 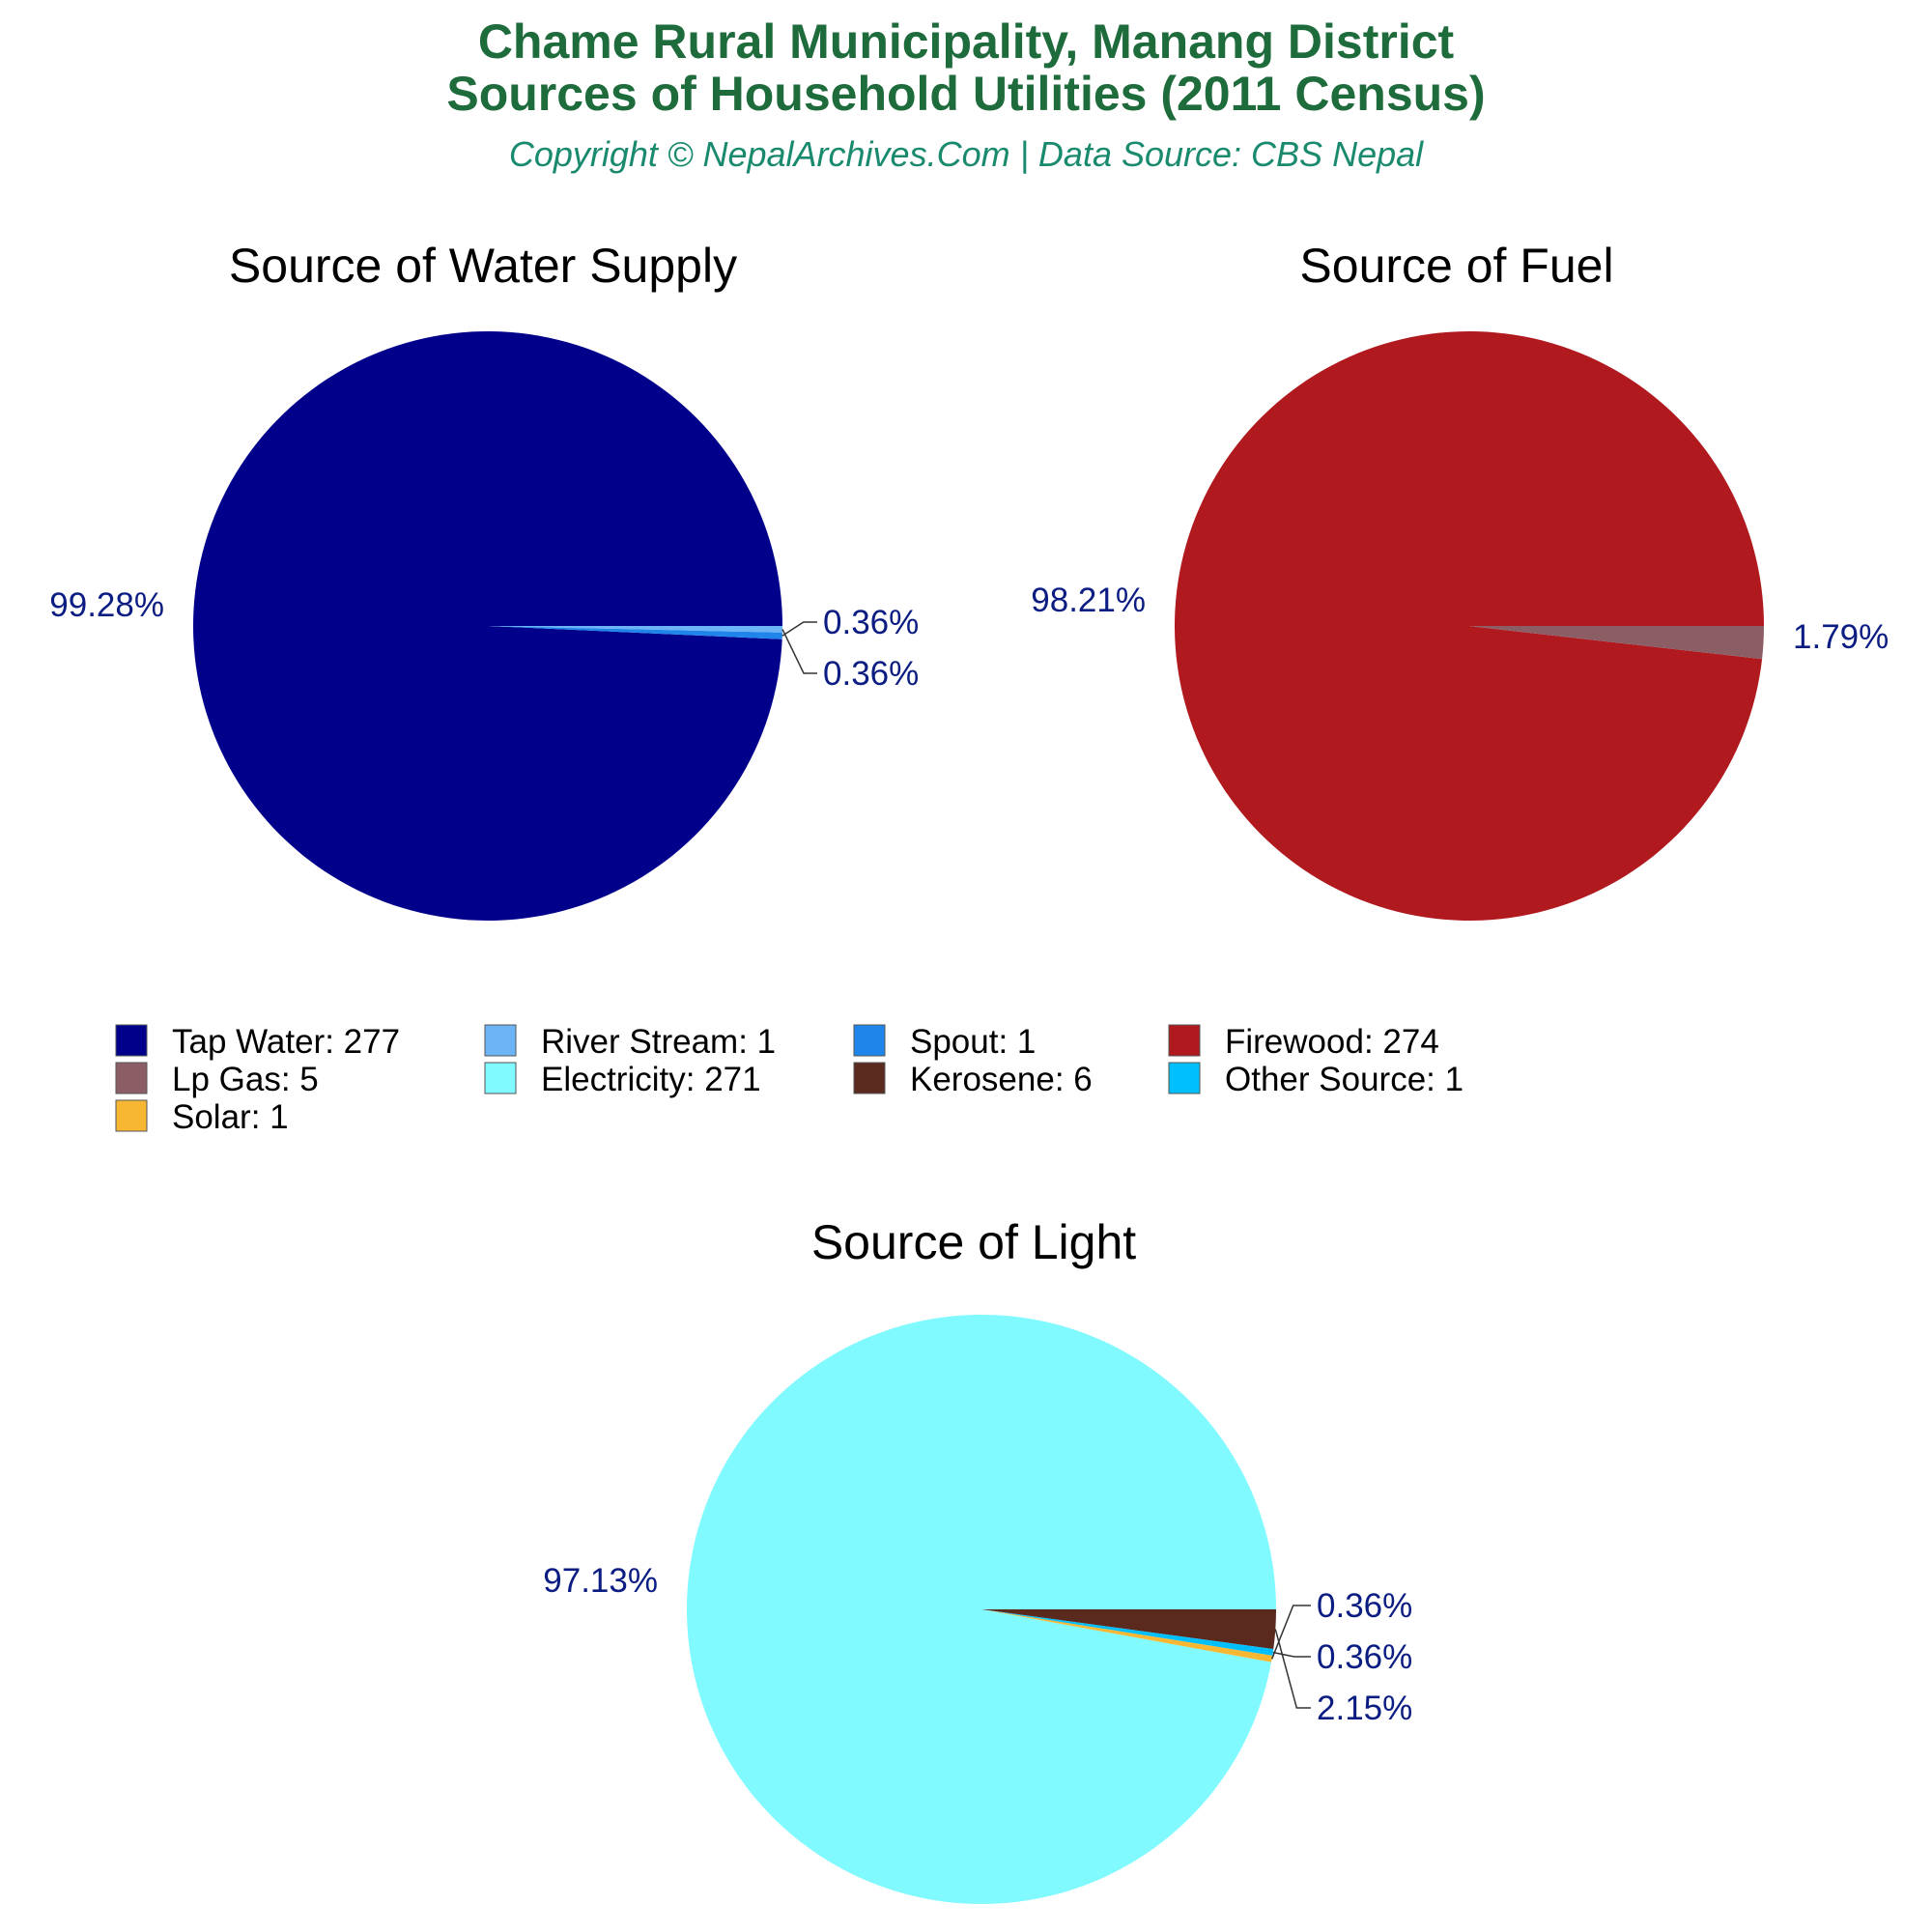 What do you see at coordinates (230, 1117) in the screenshot?
I see `legend-label: Solar: 1` at bounding box center [230, 1117].